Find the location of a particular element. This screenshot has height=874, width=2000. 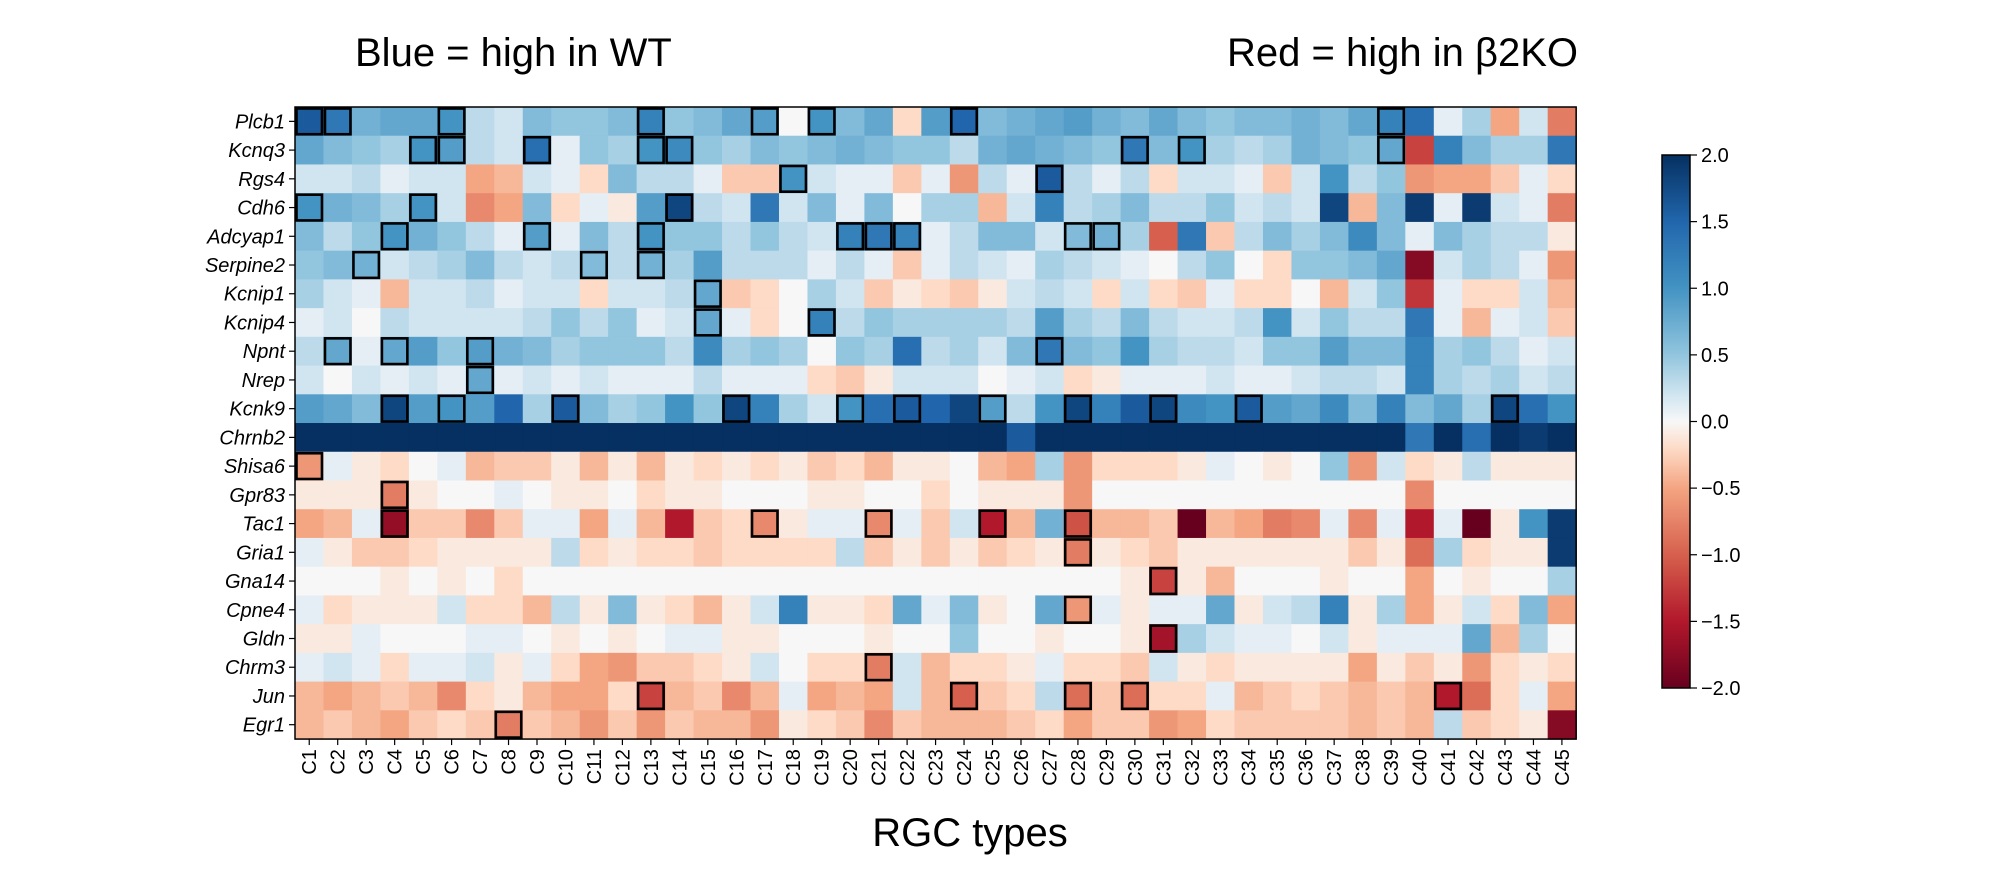

colorbar-tick-label: −2.0 is located at coordinates (1720, 689).